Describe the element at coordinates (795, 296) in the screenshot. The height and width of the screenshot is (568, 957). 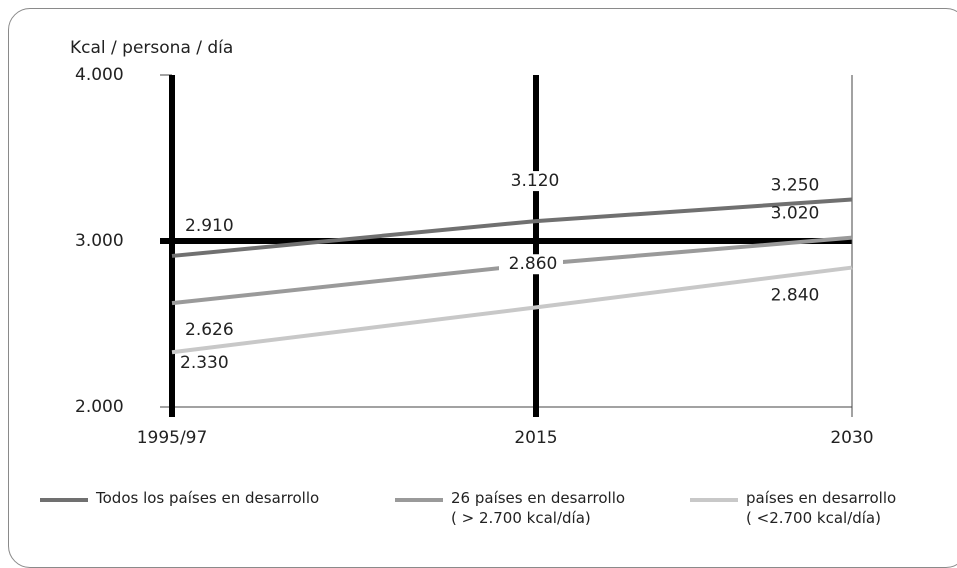
I see `data-label: 2.840` at that location.